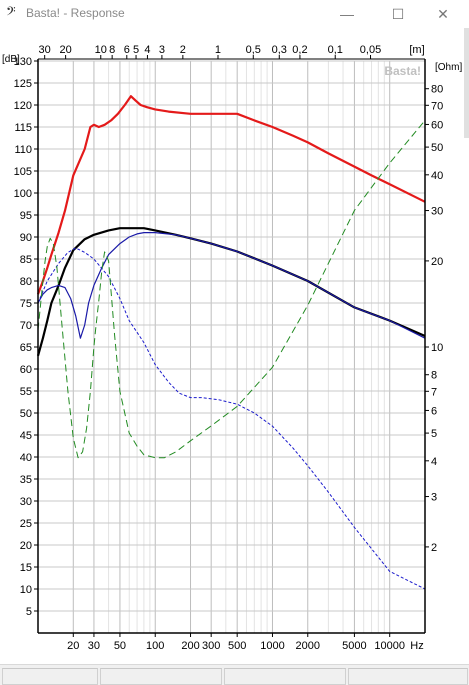 The height and width of the screenshot is (685, 469). I want to click on top-tick-label: 4, so click(147, 50).